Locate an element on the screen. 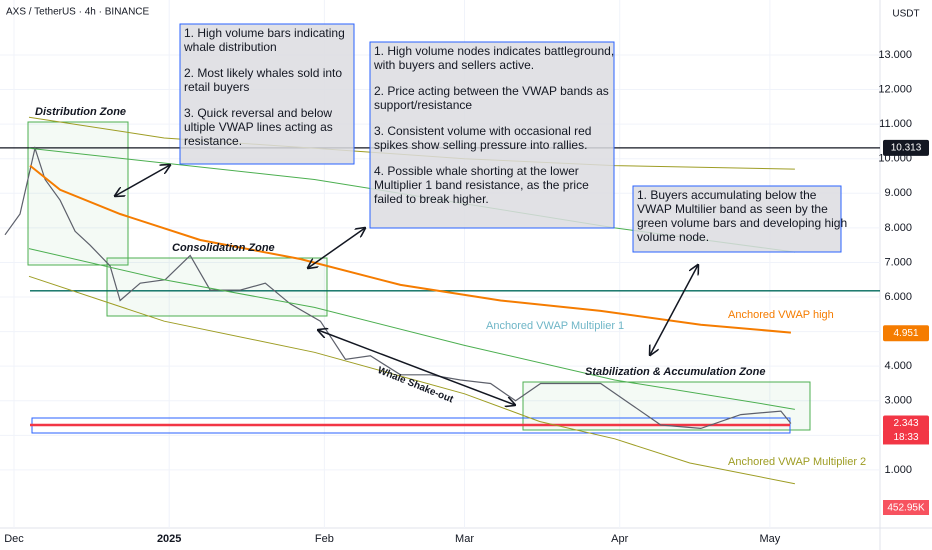 Image resolution: width=932 pixels, height=550 pixels. price-tag-label: 4.951 is located at coordinates (905, 333).